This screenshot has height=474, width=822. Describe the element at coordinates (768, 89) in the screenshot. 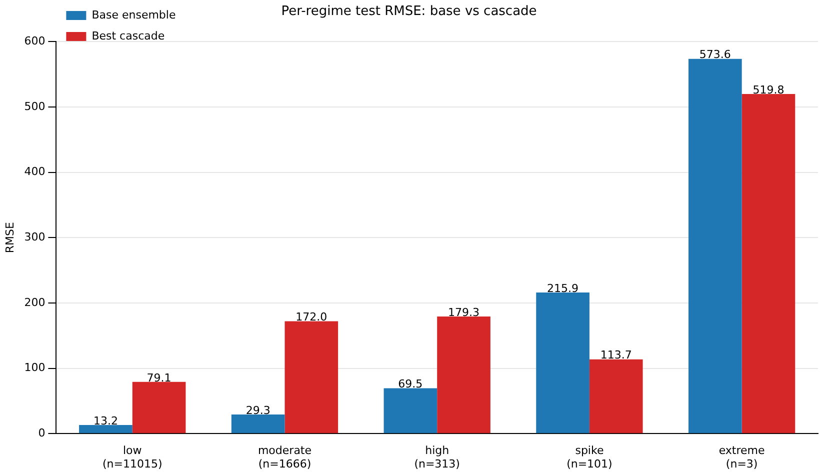

I see `data-label: 519.8` at that location.